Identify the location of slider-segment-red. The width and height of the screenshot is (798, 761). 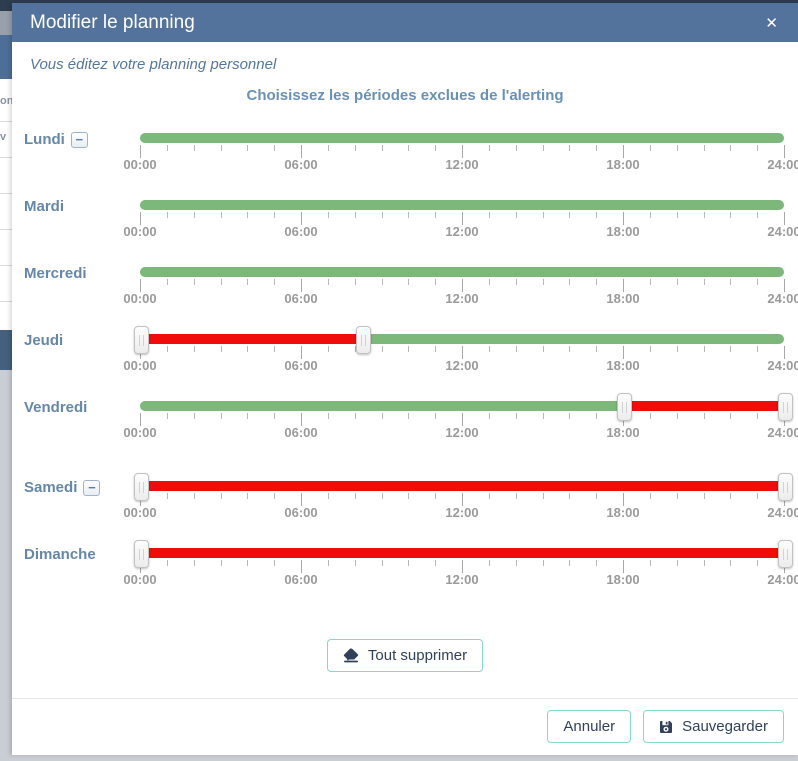
(251, 339).